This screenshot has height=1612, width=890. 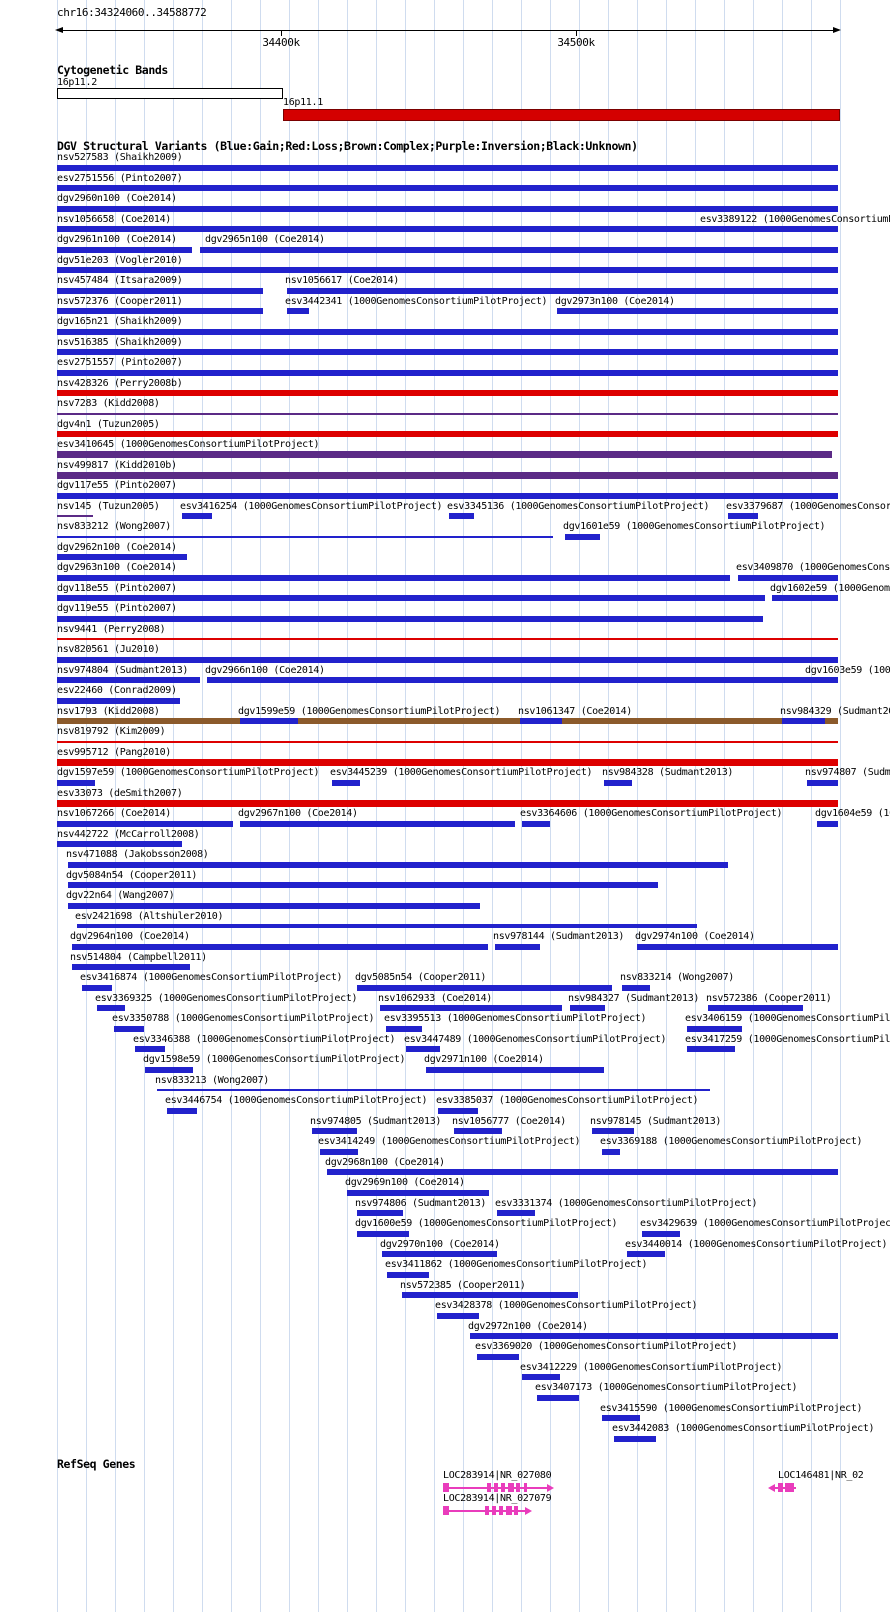 What do you see at coordinates (120, 383) in the screenshot?
I see `variant-label: nsv428326 (Perry2008b)` at bounding box center [120, 383].